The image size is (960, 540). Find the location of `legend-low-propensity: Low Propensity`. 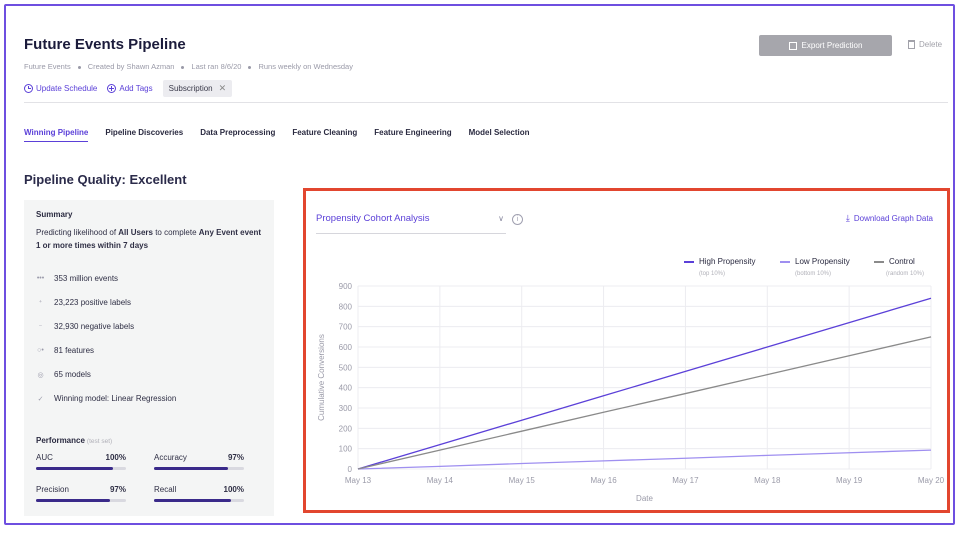

legend-low-propensity: Low Propensity is located at coordinates (815, 261).